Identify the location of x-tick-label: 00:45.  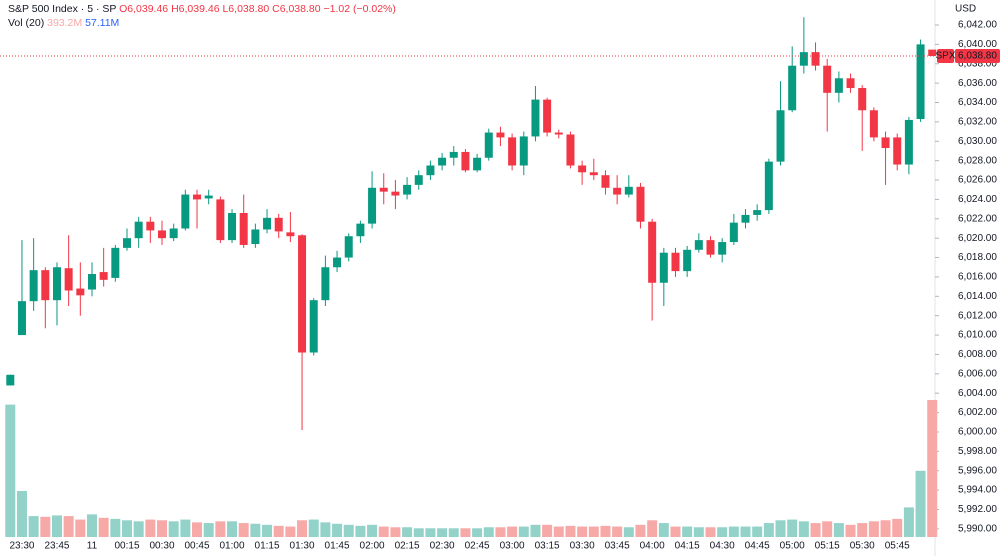
(197, 546).